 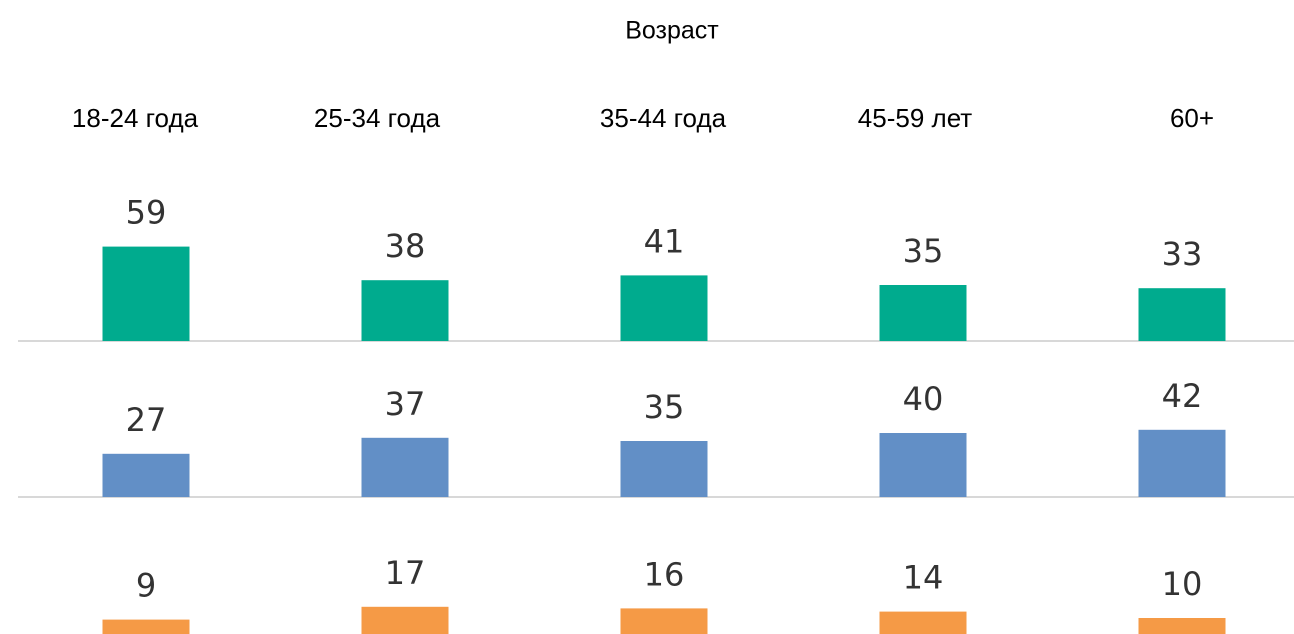 What do you see at coordinates (1192, 118) in the screenshot?
I see `category-label: 60+` at bounding box center [1192, 118].